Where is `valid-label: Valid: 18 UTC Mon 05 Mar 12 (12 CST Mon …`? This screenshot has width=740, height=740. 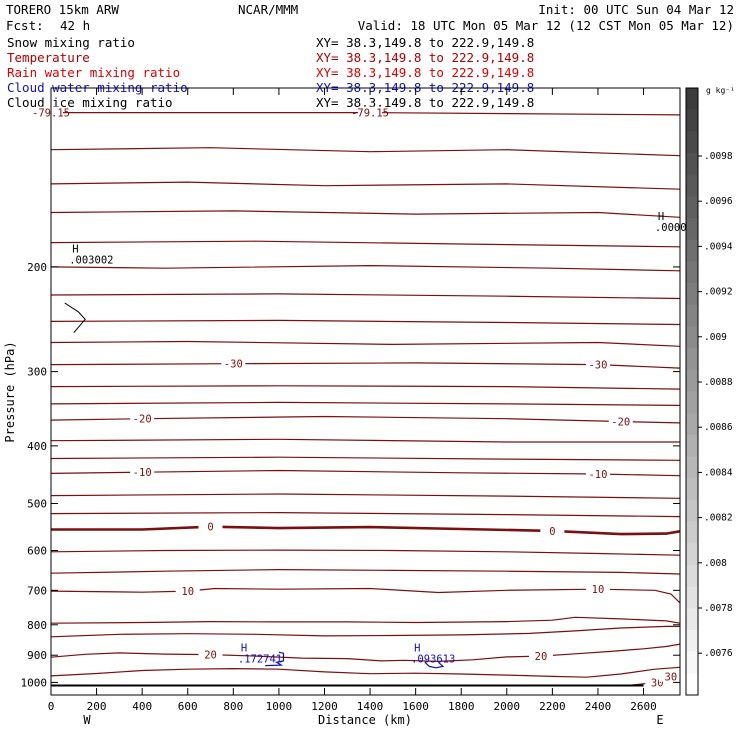 valid-label: Valid: 18 UTC Mon 05 Mar 12 (12 CST Mon … is located at coordinates (546, 25).